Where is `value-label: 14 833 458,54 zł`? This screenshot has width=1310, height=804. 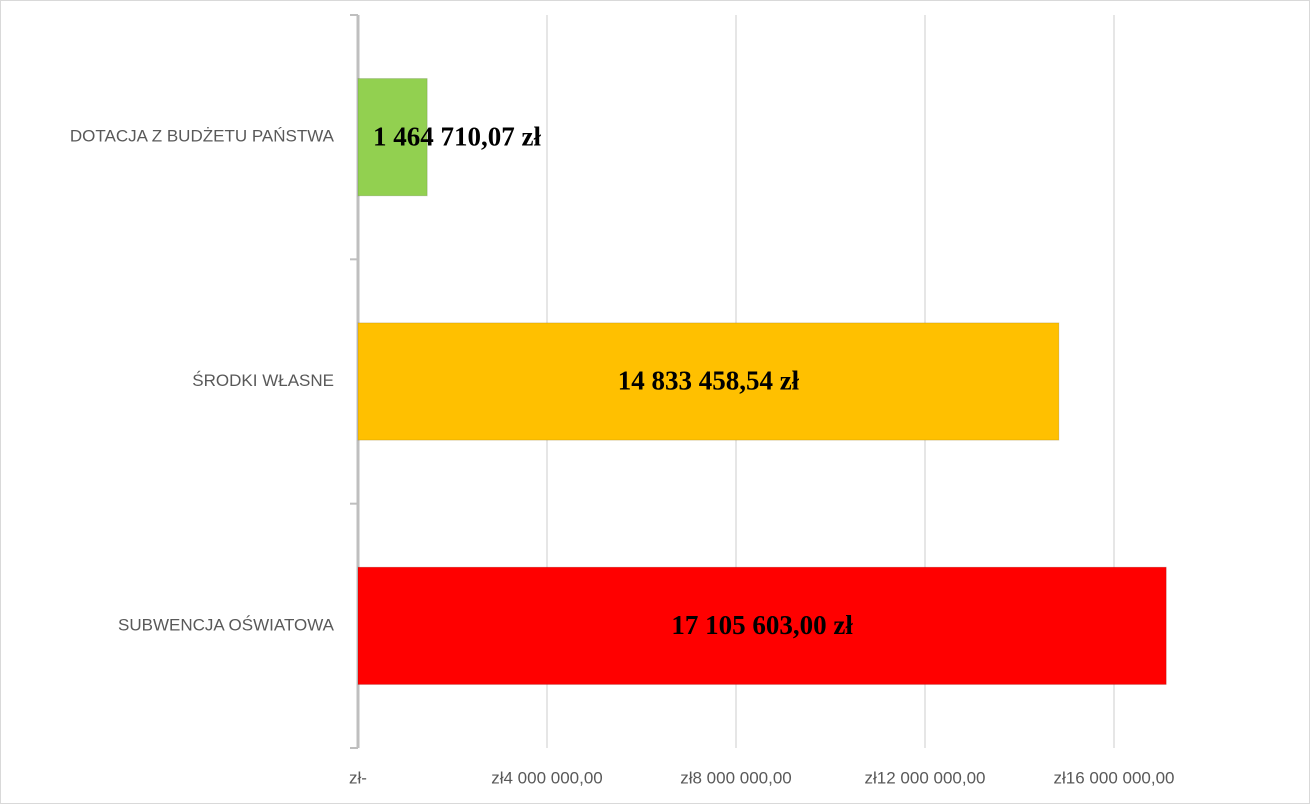 value-label: 14 833 458,54 zł is located at coordinates (709, 381).